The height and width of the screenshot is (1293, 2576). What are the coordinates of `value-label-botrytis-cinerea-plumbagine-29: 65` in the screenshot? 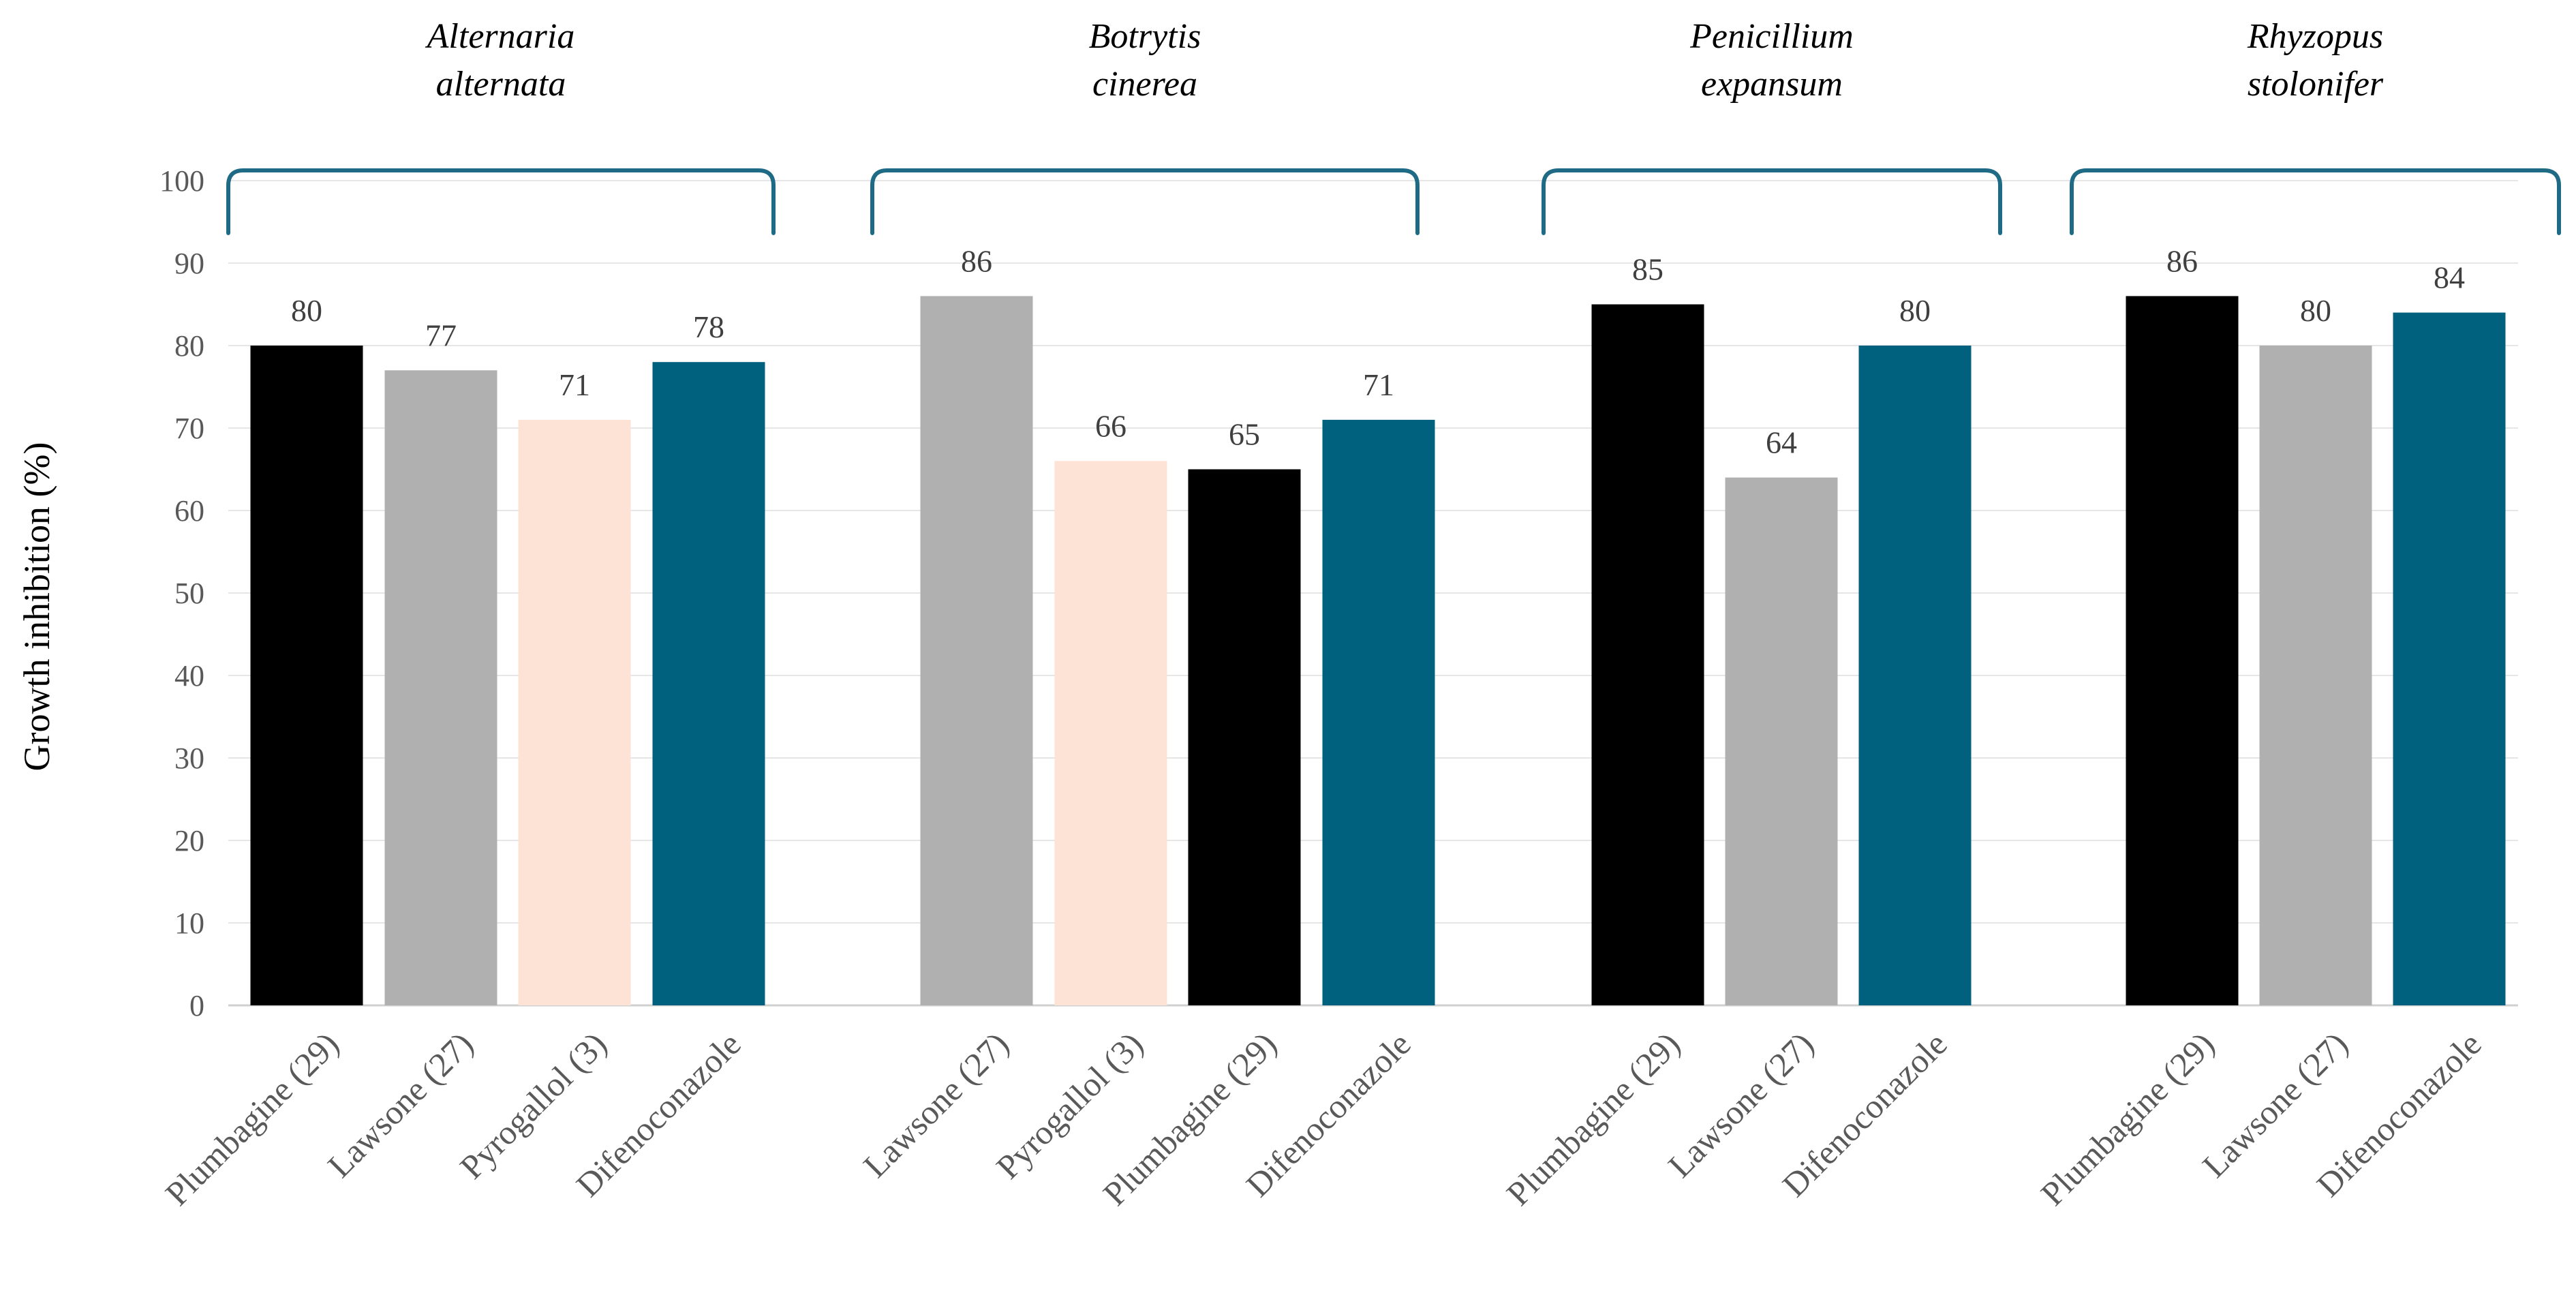 It's located at (1244, 434).